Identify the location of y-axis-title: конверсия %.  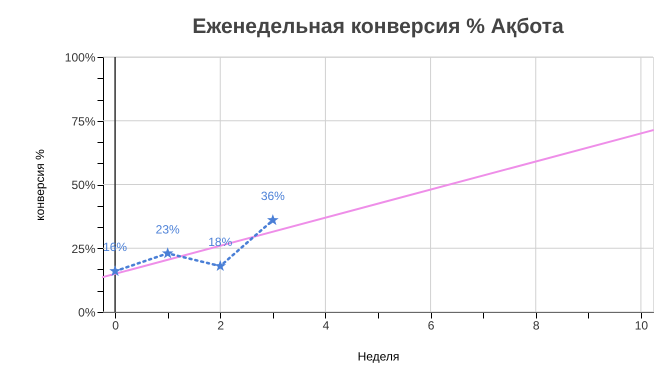
(39, 184).